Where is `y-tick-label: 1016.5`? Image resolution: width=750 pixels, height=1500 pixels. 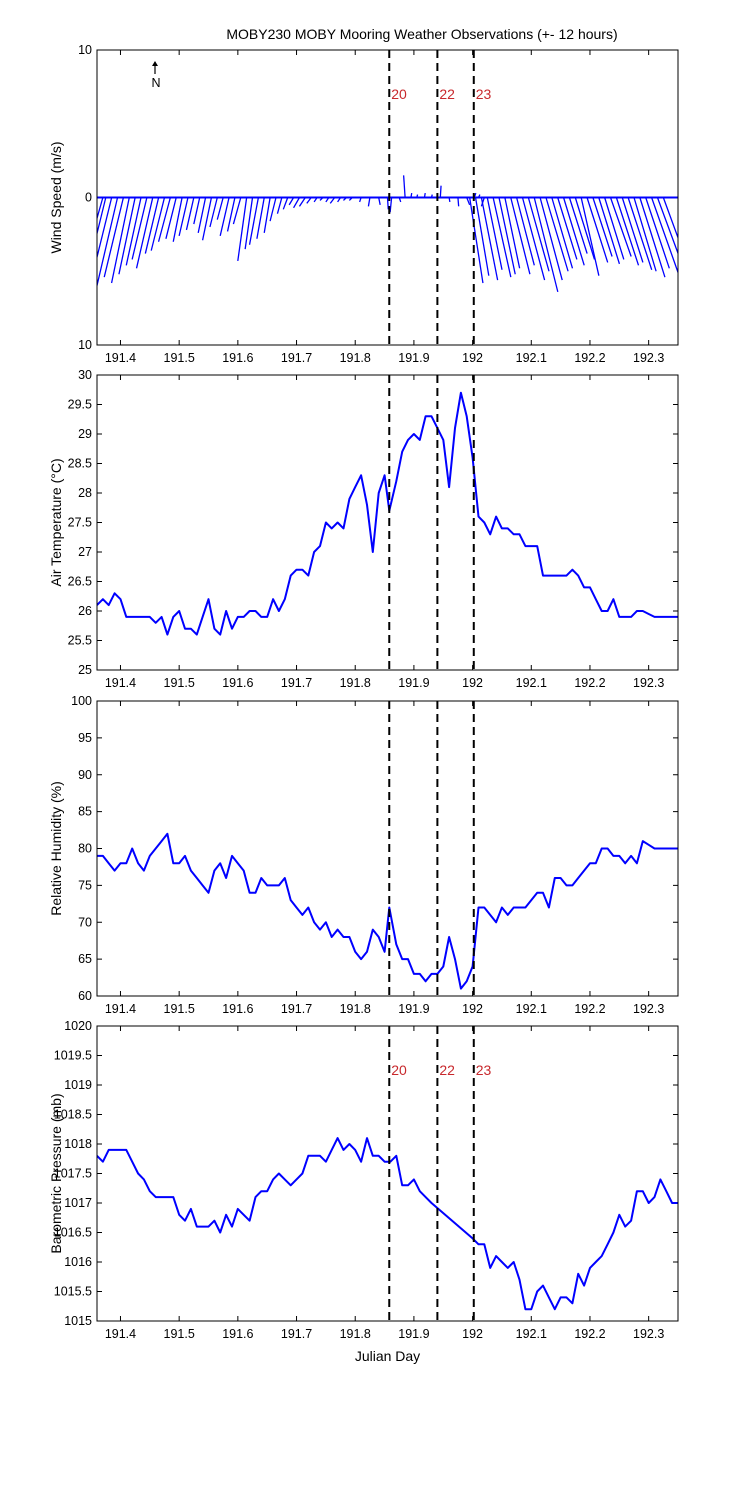 y-tick-label: 1016.5 is located at coordinates (73, 1233).